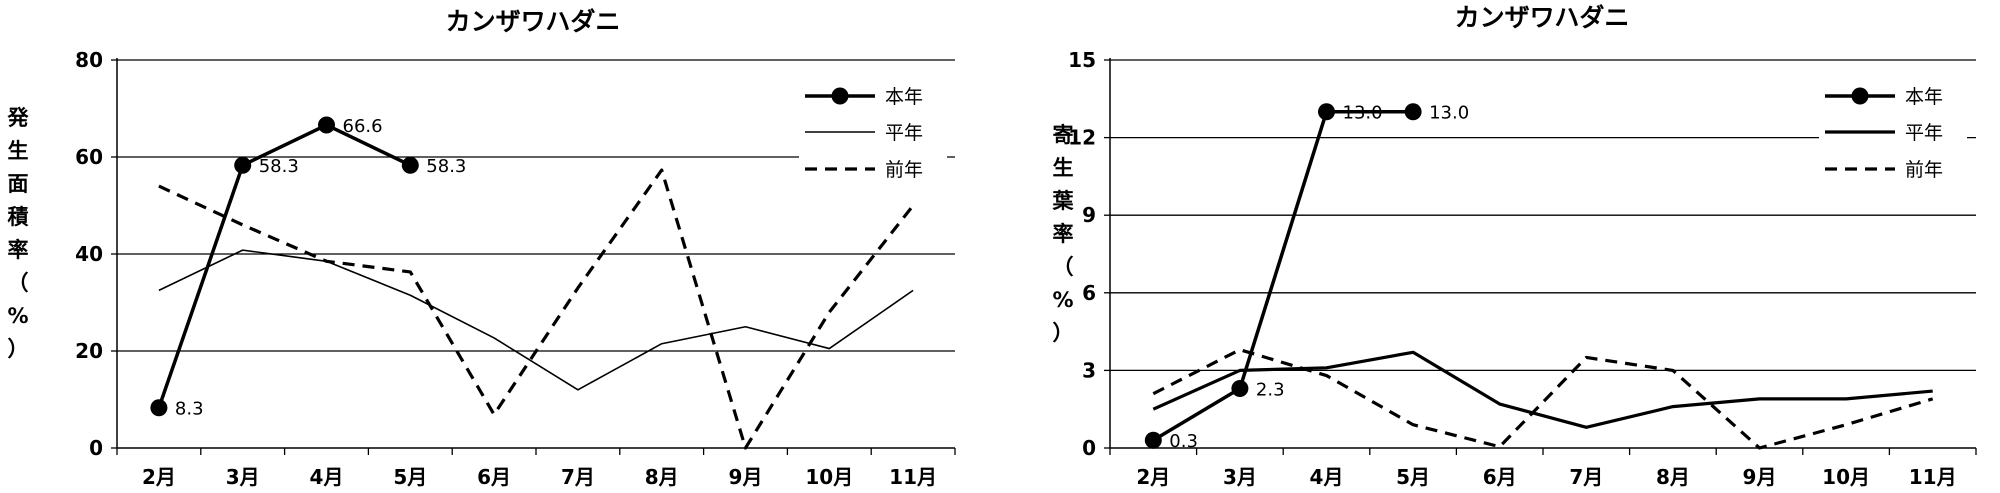 The image size is (2000, 493). I want to click on y-tick-label: 6, so click(1089, 293).